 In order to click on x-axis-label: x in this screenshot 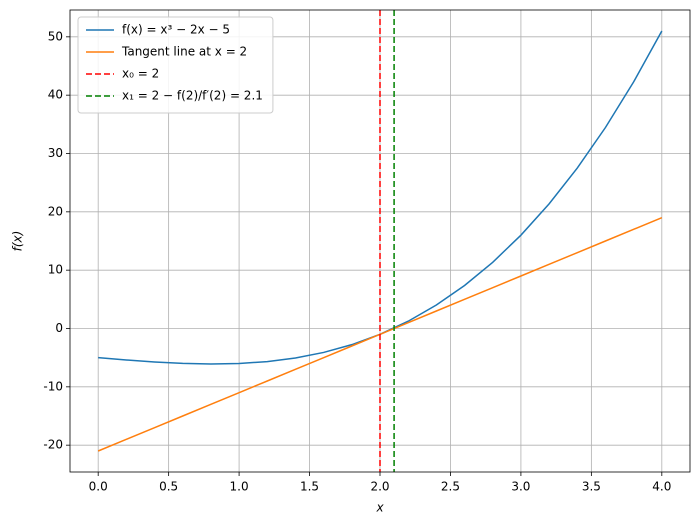, I will do `click(379, 508)`.